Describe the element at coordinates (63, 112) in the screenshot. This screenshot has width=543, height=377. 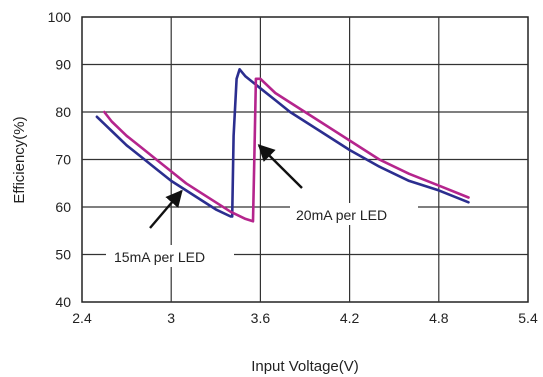
I see `y-tick-label: 80` at that location.